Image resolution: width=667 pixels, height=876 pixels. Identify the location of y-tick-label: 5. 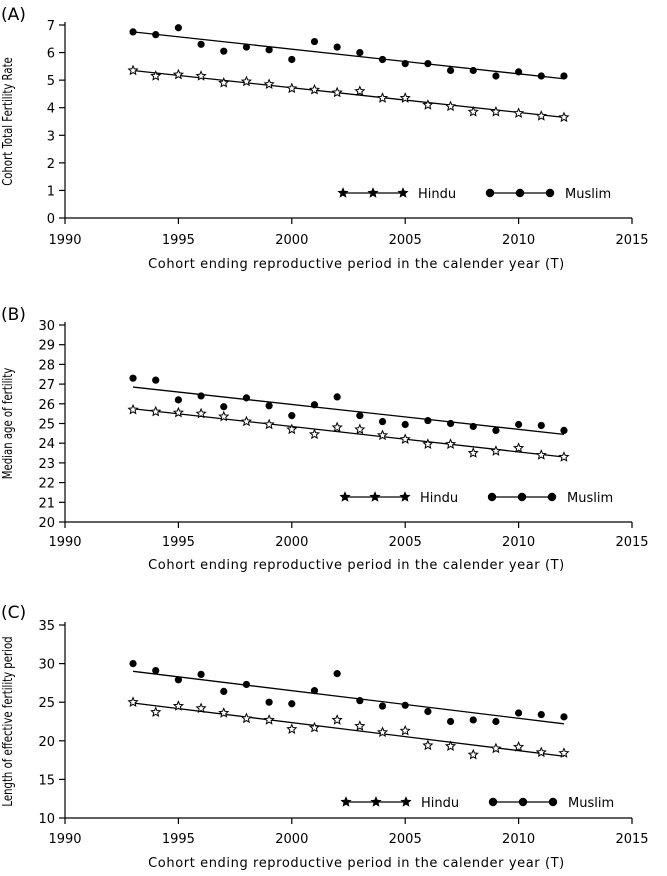
(51, 81).